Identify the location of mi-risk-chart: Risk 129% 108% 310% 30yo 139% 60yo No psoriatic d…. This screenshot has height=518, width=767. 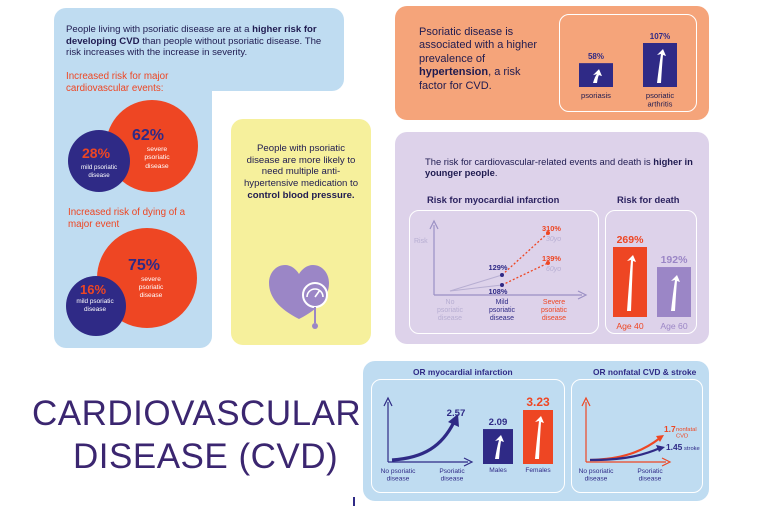
(501, 270).